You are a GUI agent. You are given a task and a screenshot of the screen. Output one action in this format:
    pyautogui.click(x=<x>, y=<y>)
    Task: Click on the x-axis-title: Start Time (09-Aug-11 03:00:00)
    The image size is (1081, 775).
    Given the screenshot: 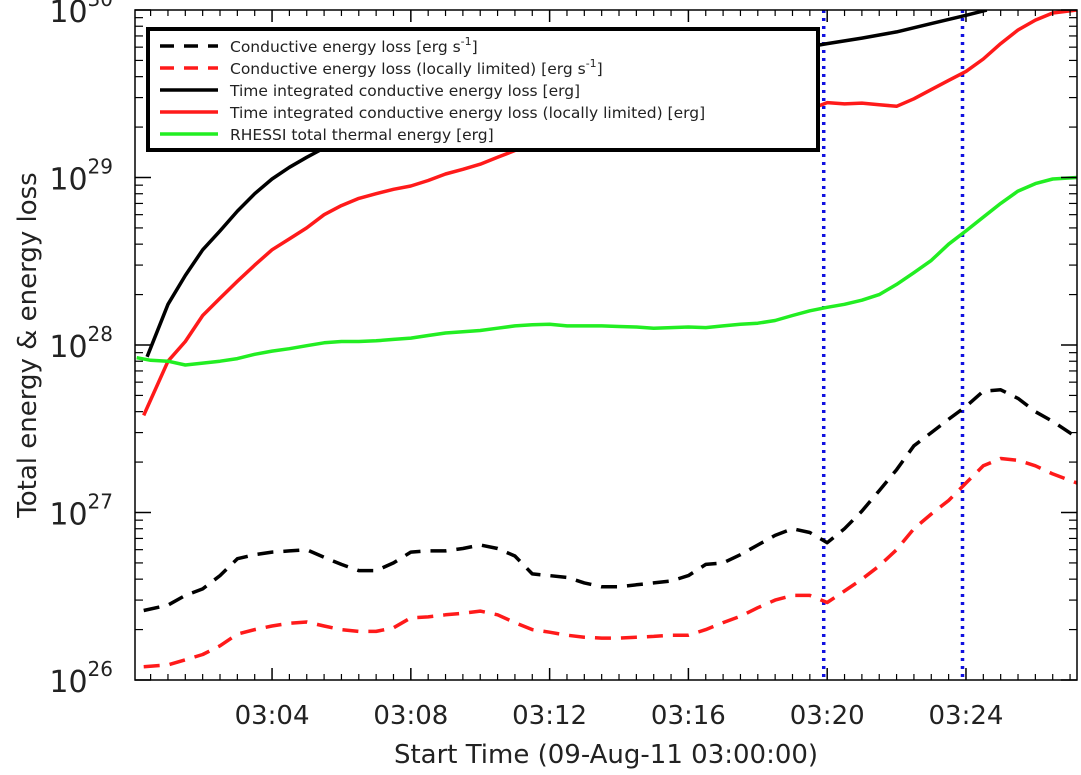 What is the action you would take?
    pyautogui.click(x=606, y=755)
    